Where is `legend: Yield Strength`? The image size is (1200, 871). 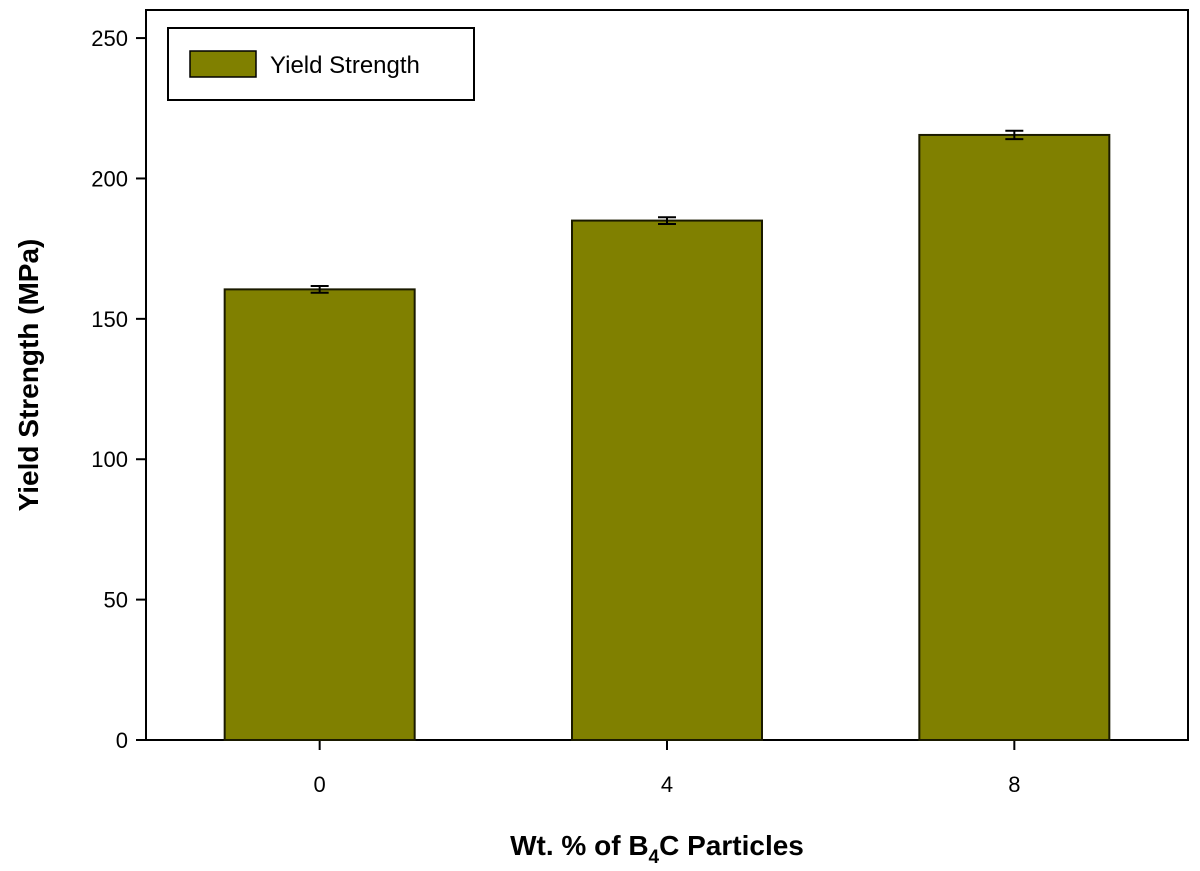
legend: Yield Strength is located at coordinates (321, 64).